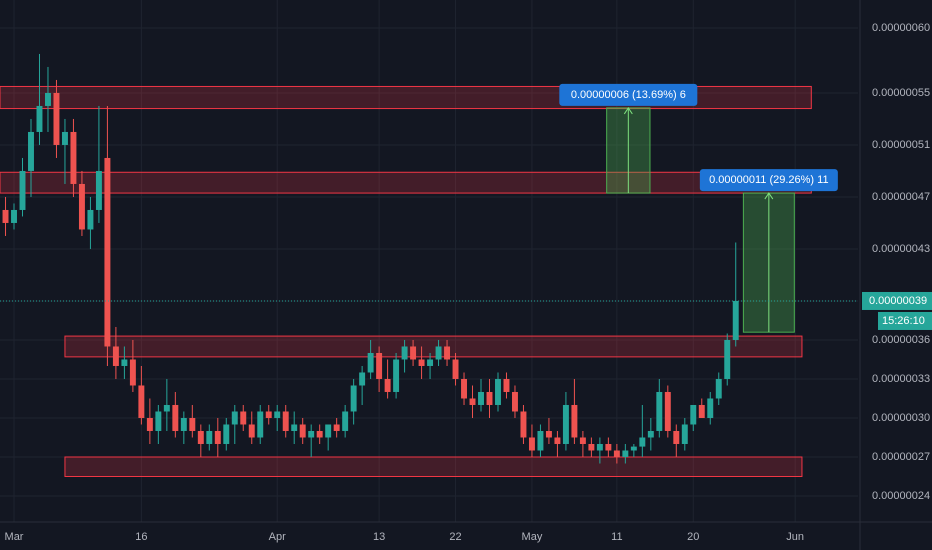 Image resolution: width=932 pixels, height=550 pixels. Describe the element at coordinates (901, 379) in the screenshot. I see `y-tick-label: 0.00000033` at that location.